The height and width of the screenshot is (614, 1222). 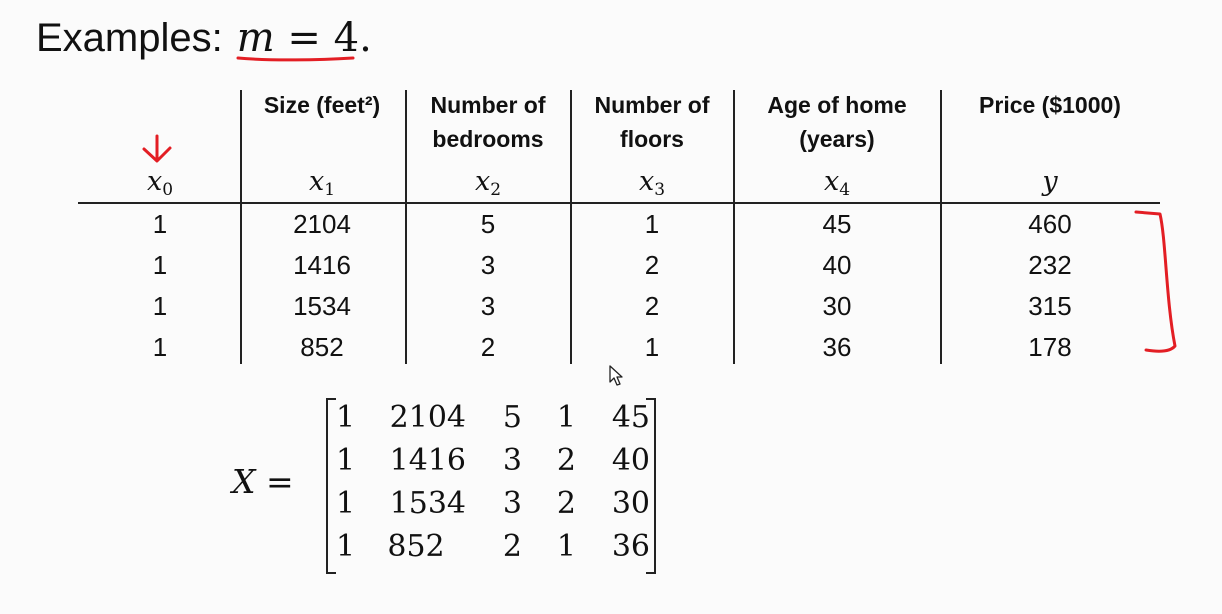 What do you see at coordinates (1050, 265) in the screenshot?
I see `table-cell: 232` at bounding box center [1050, 265].